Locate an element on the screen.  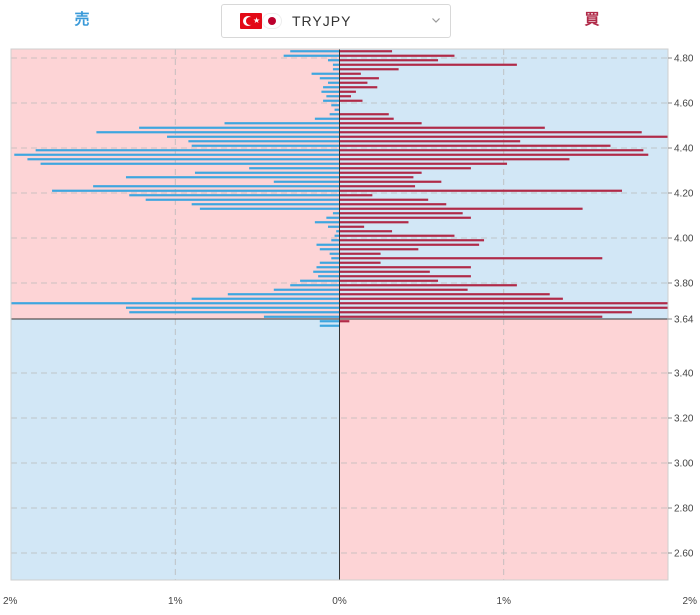
y-tick-label: 3.20 is located at coordinates (684, 419).